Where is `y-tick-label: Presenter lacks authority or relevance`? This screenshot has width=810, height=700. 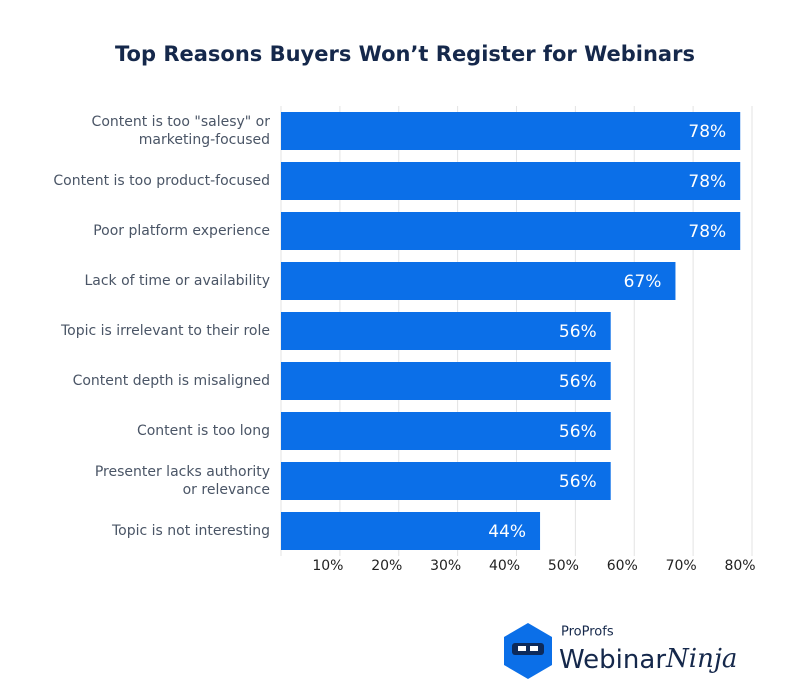
y-tick-label: Presenter lacks authority or relevance is located at coordinates (182, 481).